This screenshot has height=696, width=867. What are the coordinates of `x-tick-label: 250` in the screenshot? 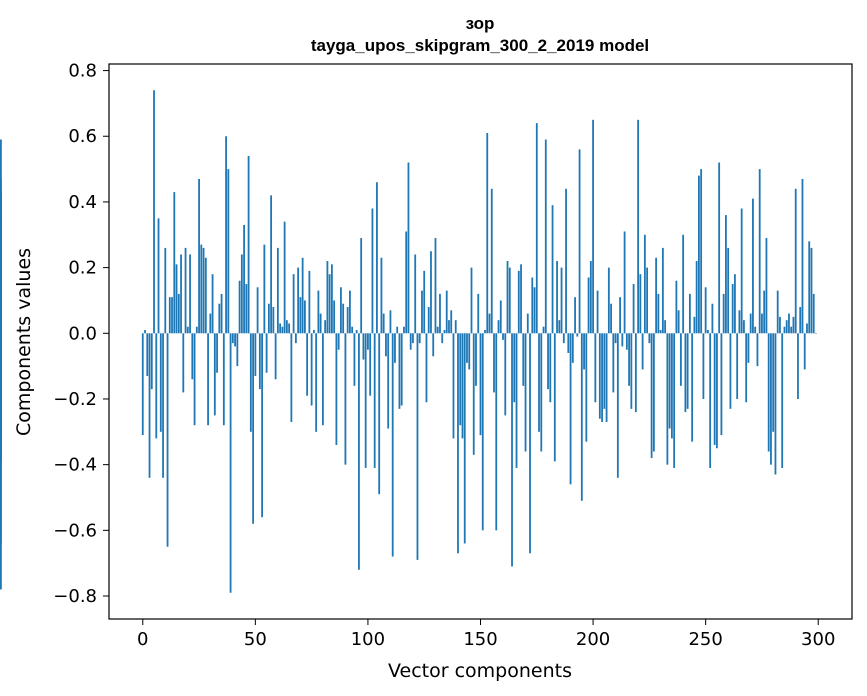 It's located at (705, 639).